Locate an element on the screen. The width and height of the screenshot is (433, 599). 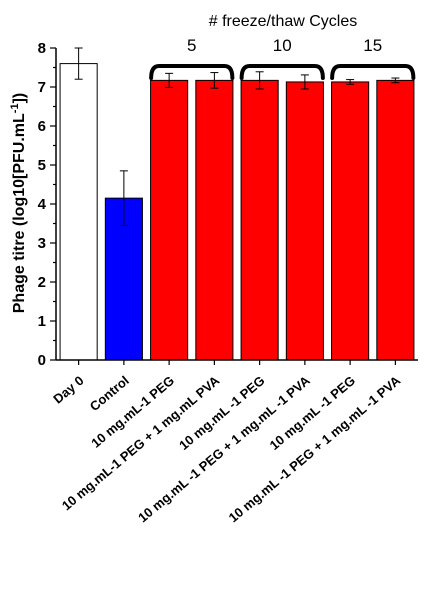
group-title: # freeze/thaw Cycles is located at coordinates (283, 21).